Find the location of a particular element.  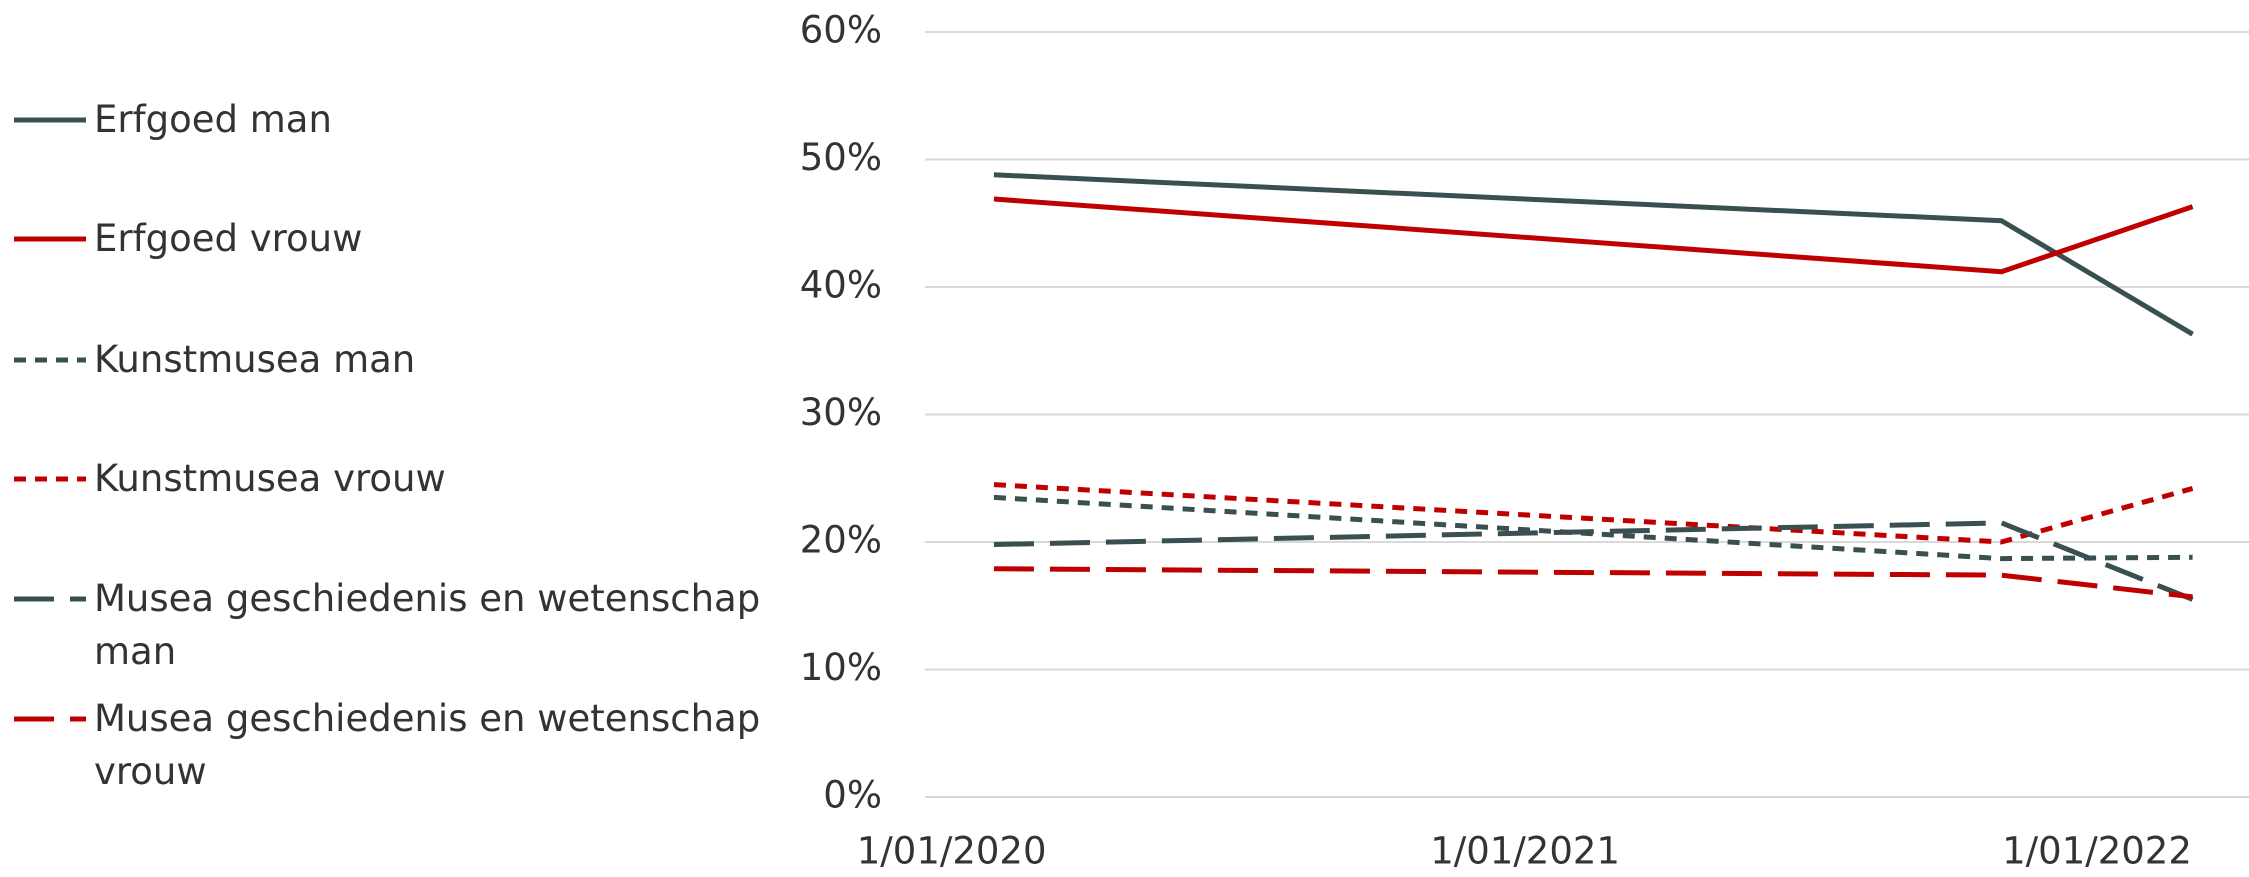

legend-item: Kunstmusea vrouw is located at coordinates (388, 478).